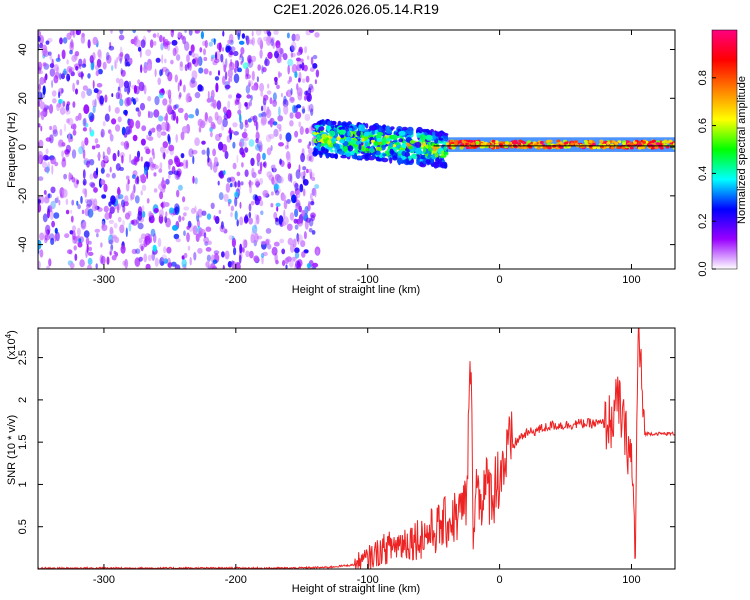 This screenshot has width=750, height=600. I want to click on snr-x-label: Height of straight line (km), so click(356, 589).